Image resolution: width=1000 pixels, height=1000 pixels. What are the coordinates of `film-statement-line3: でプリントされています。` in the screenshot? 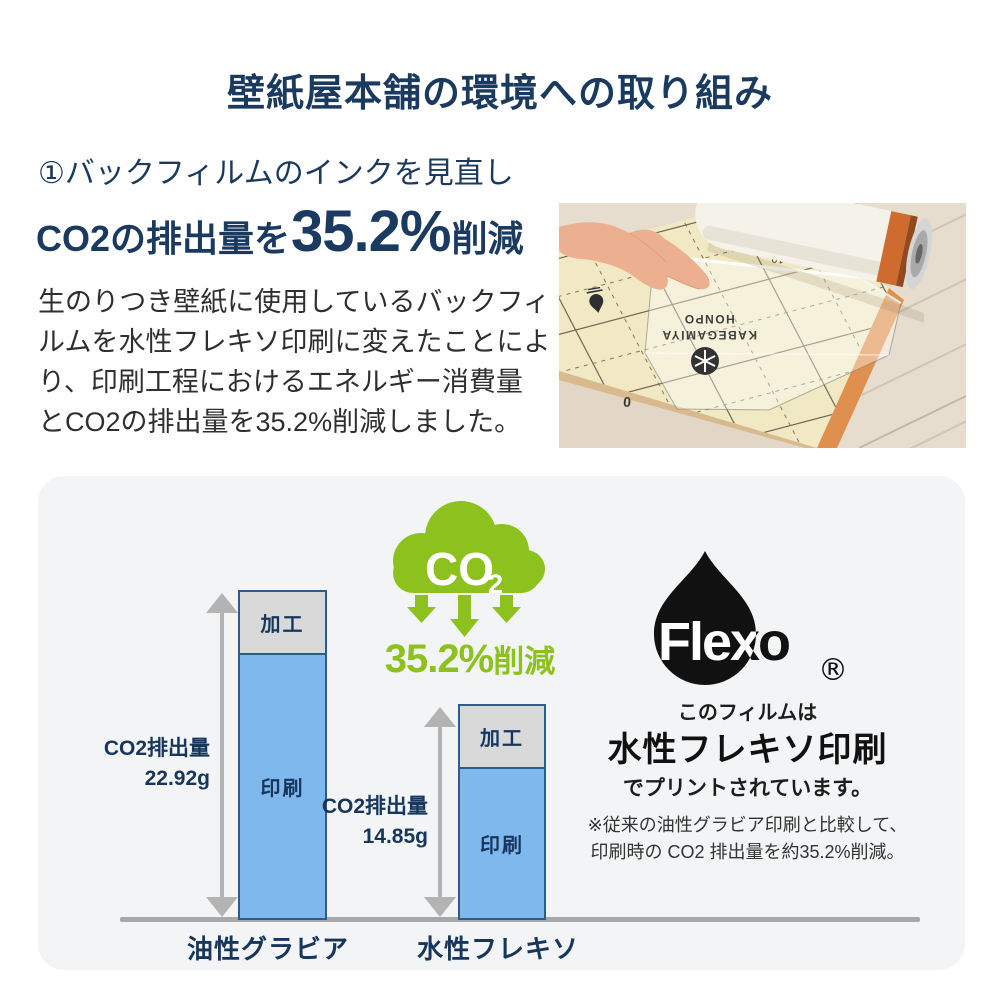 It's located at (747, 788).